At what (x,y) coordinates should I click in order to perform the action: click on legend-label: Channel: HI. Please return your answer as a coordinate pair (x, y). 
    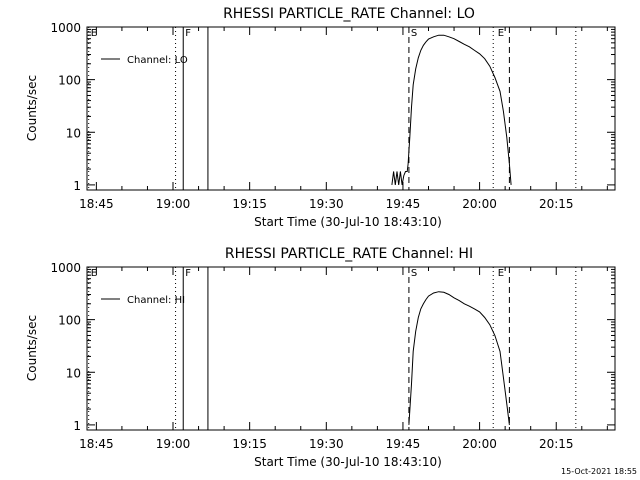
    Looking at the image, I should click on (156, 300).